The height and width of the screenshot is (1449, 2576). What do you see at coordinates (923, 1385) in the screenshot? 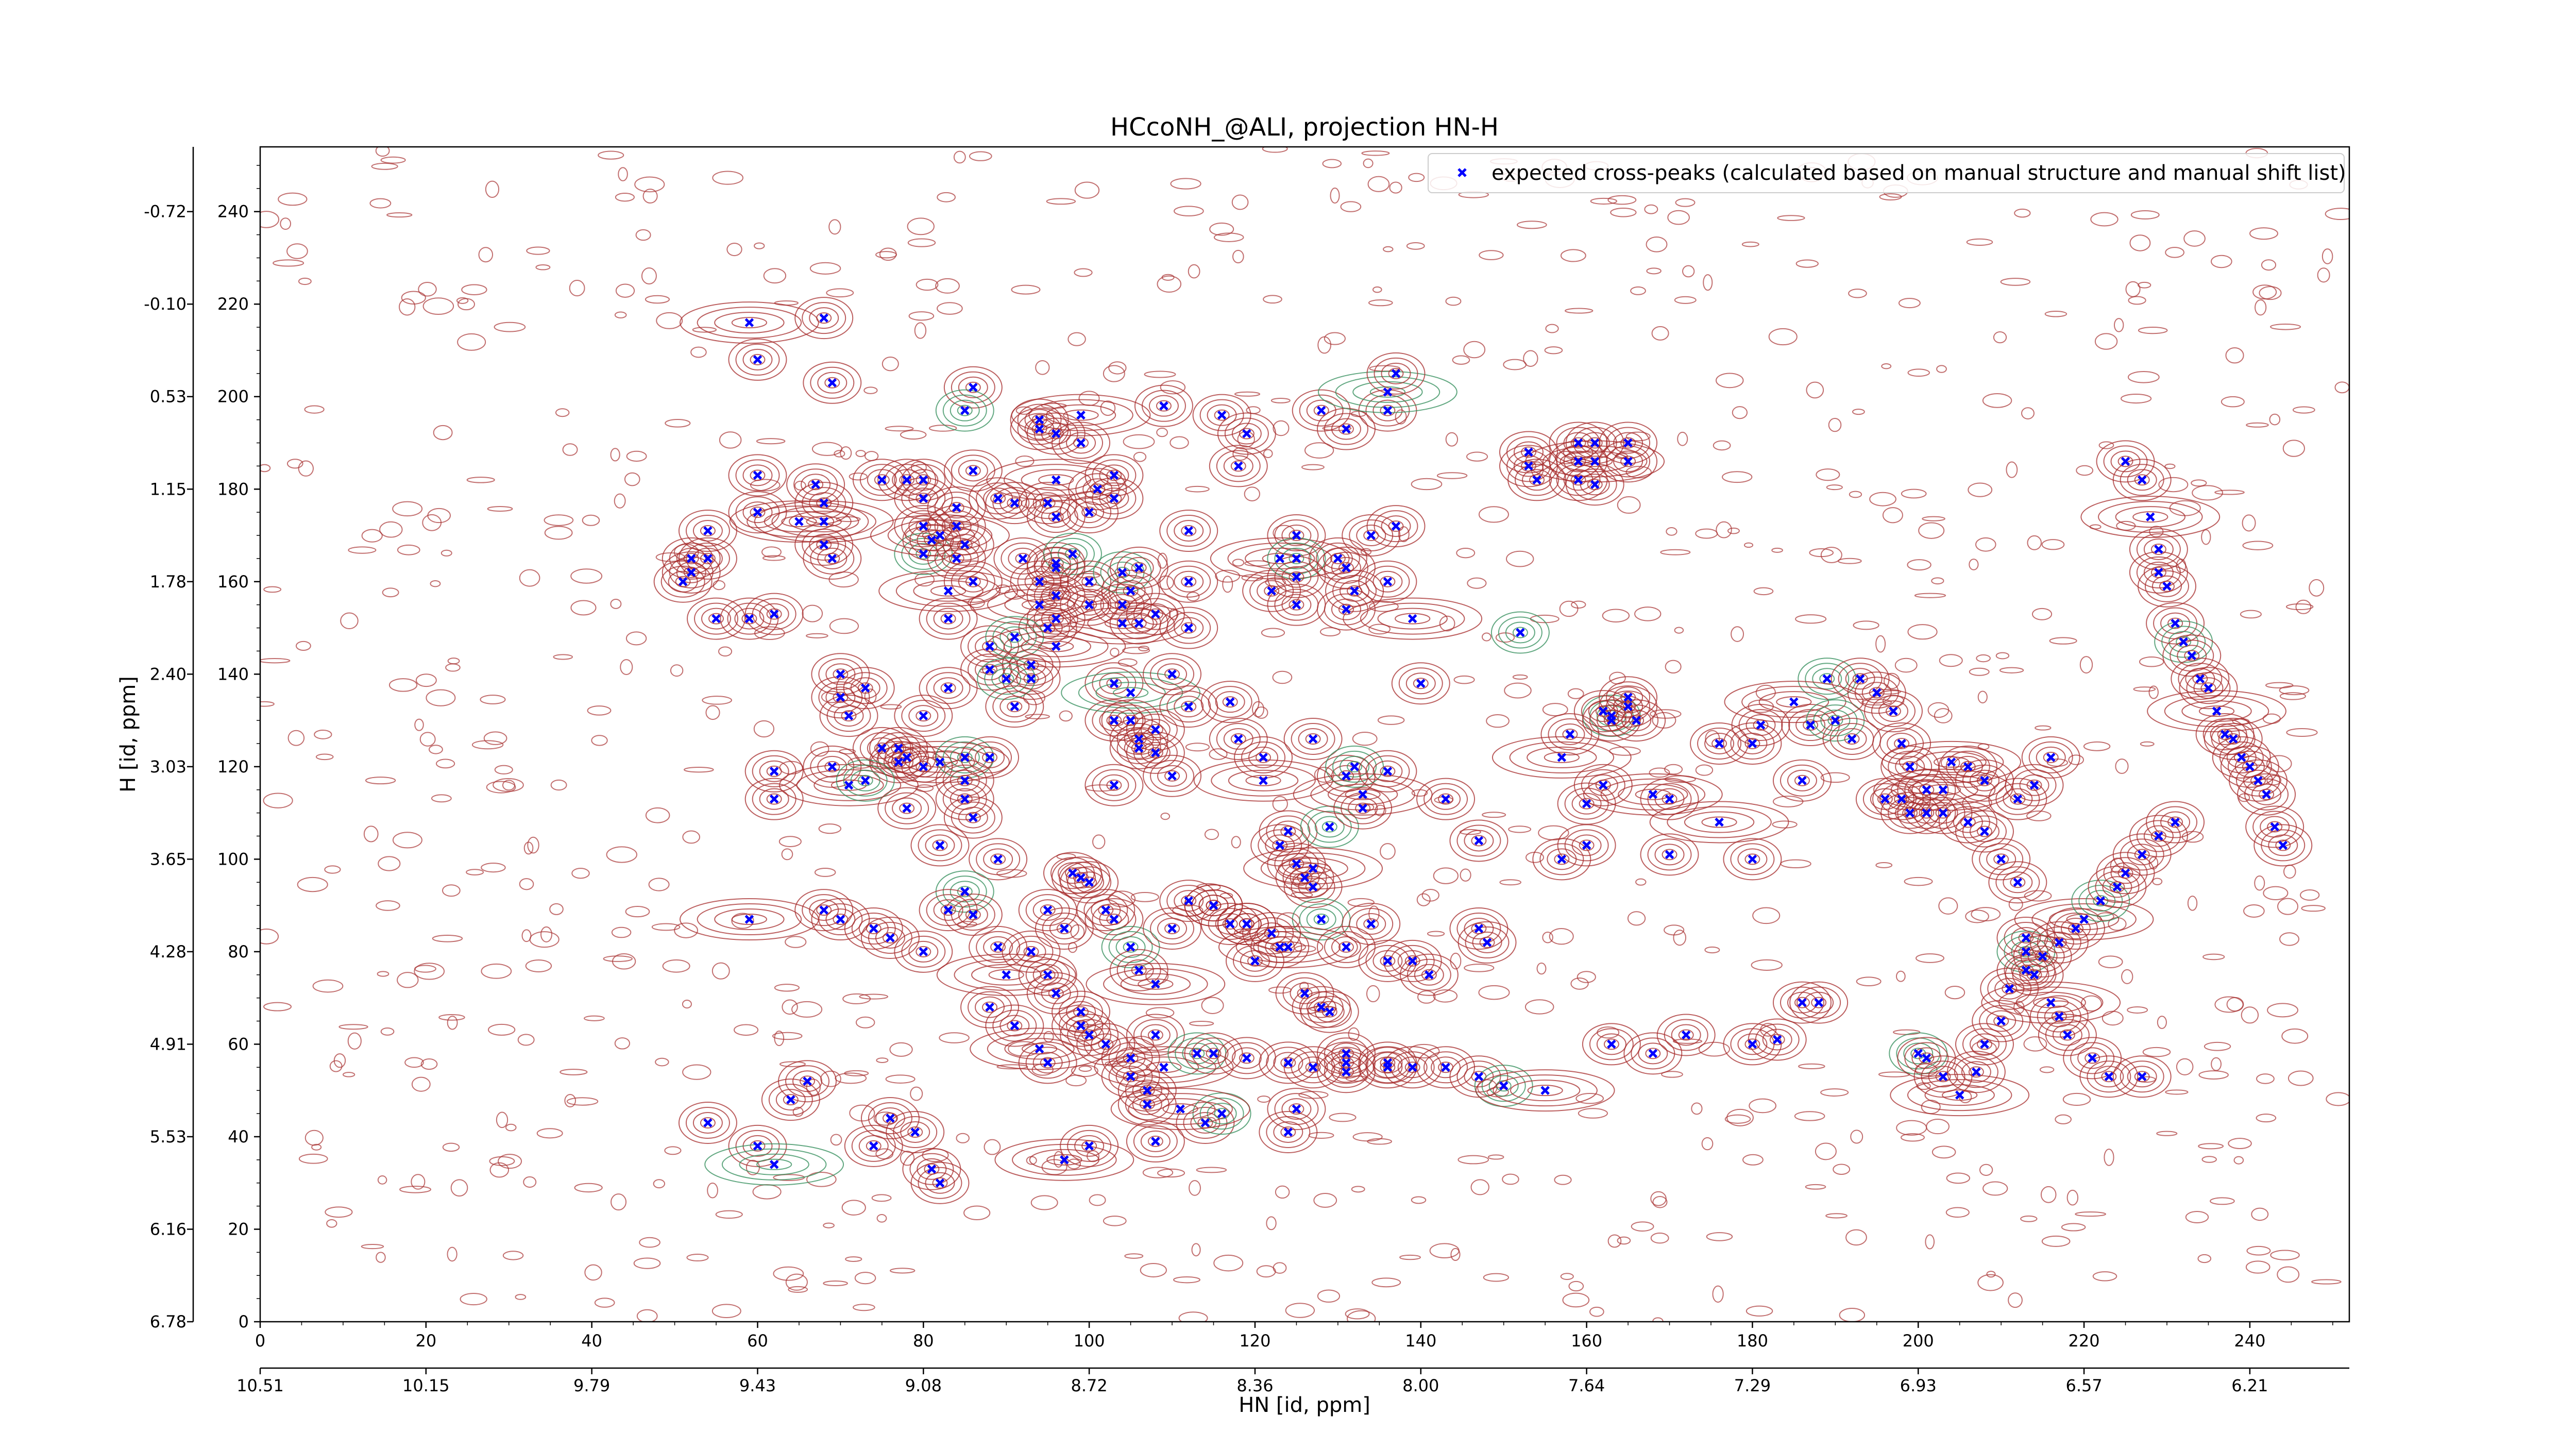
I see `x-ppm-tick-label: 9.08` at bounding box center [923, 1385].